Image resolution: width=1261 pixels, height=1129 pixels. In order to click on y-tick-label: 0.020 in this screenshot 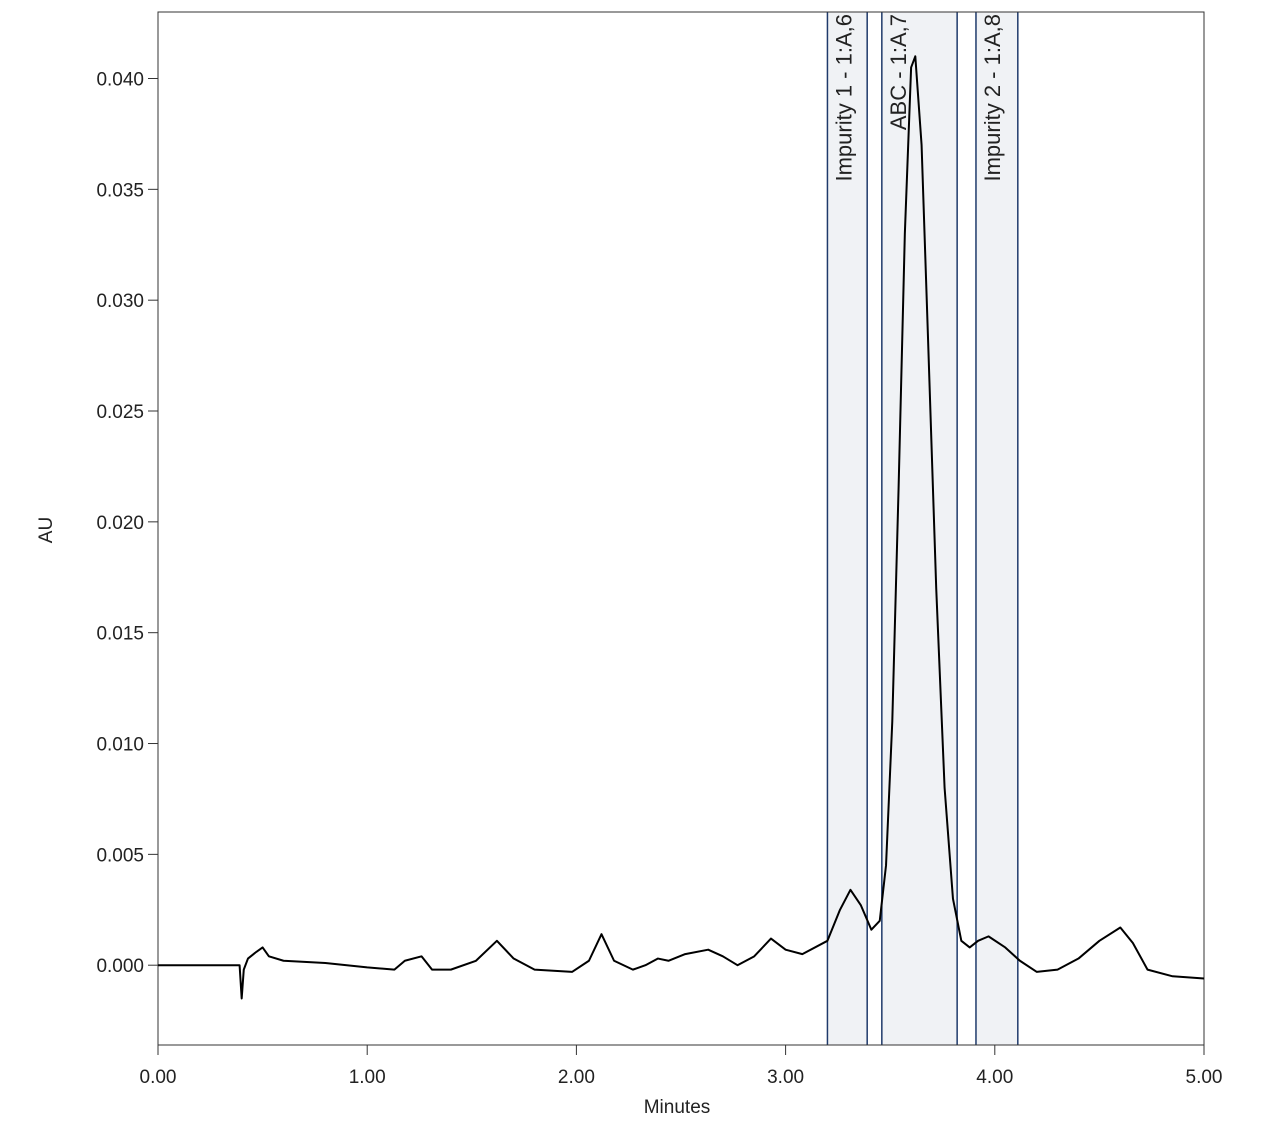, I will do `click(120, 523)`.